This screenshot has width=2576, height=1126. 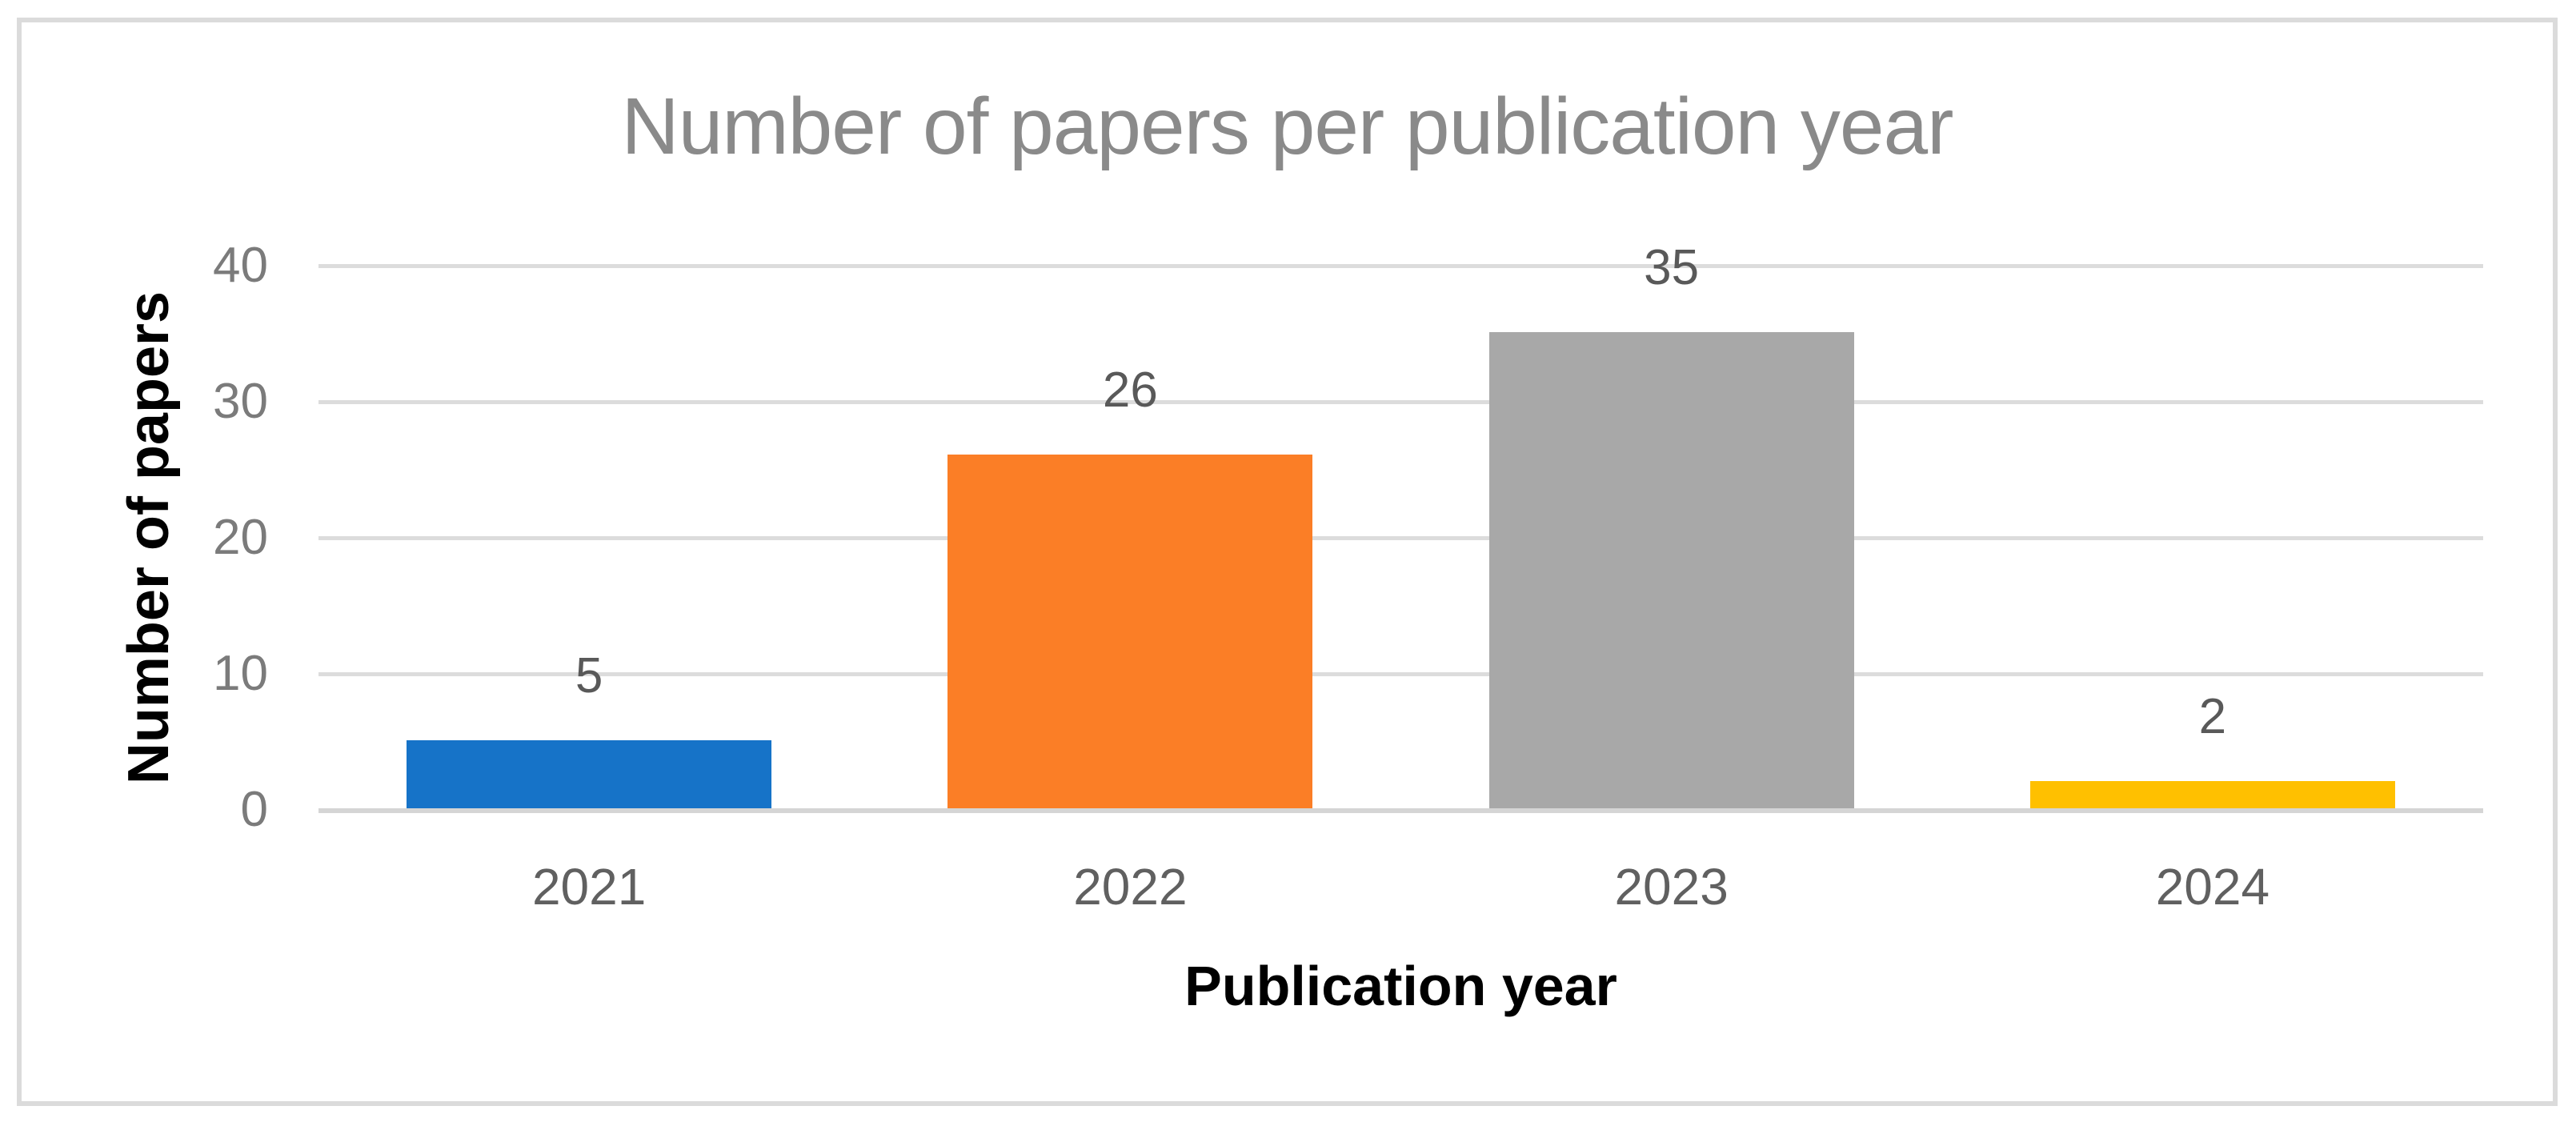 What do you see at coordinates (240, 537) in the screenshot?
I see `y-tick-label-20: 20` at bounding box center [240, 537].